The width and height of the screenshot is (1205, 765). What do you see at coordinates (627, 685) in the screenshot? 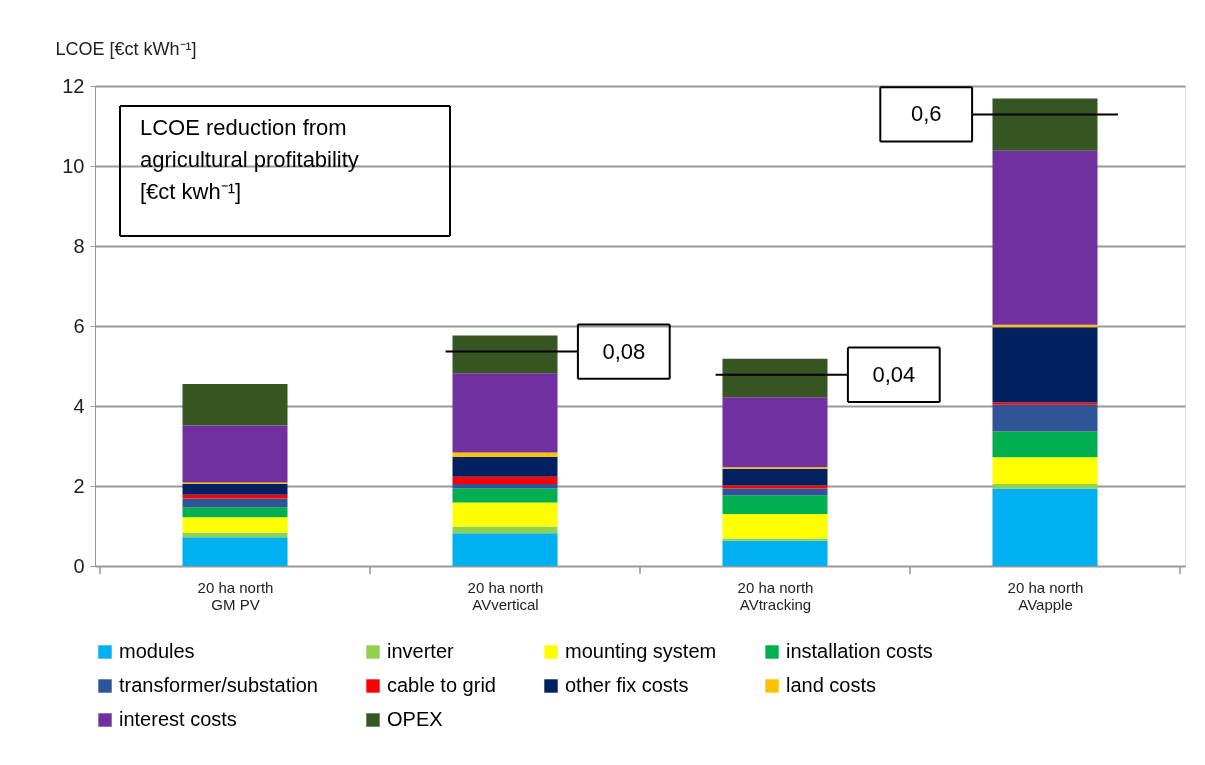
I see `legend-label: other fix costs` at bounding box center [627, 685].